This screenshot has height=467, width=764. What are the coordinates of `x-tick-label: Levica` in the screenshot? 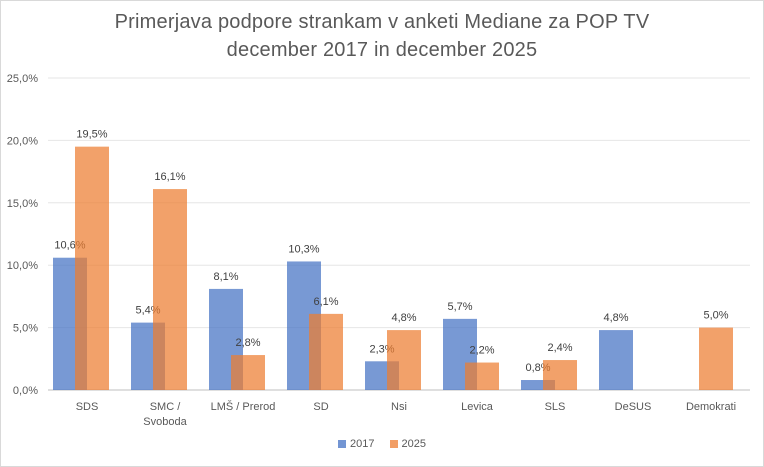 It's located at (477, 407).